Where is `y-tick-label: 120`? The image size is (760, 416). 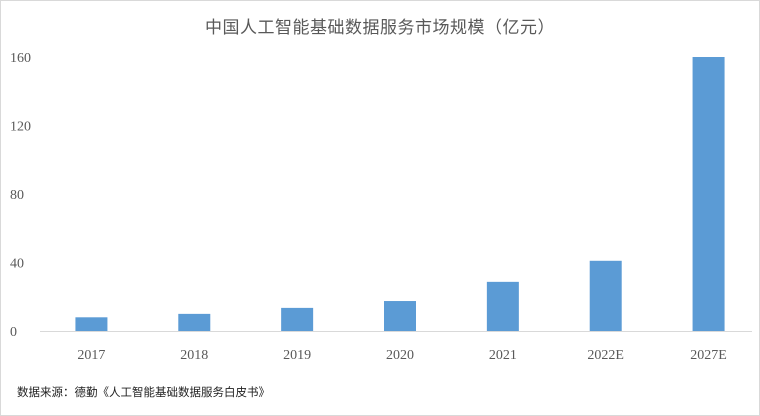
y-tick-label: 120 is located at coordinates (20, 127).